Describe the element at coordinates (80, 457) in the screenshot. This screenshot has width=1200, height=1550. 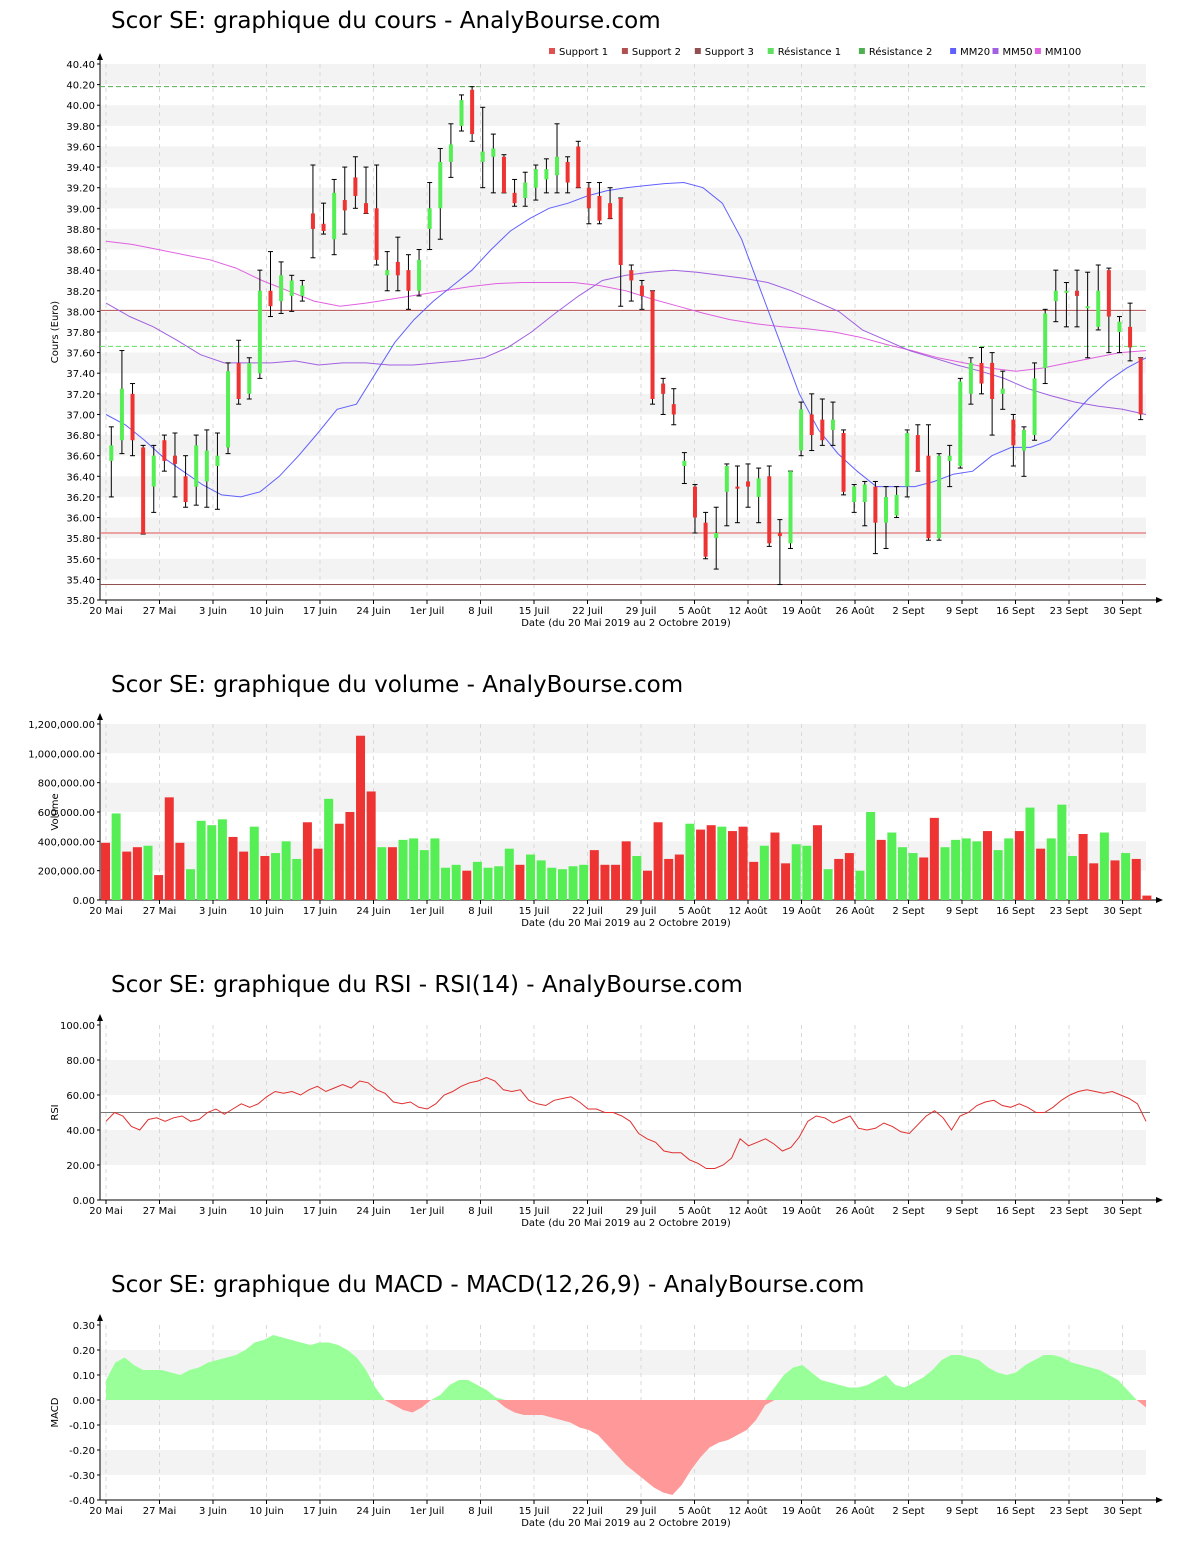
I see `price-y-tick-label: 36.60` at that location.